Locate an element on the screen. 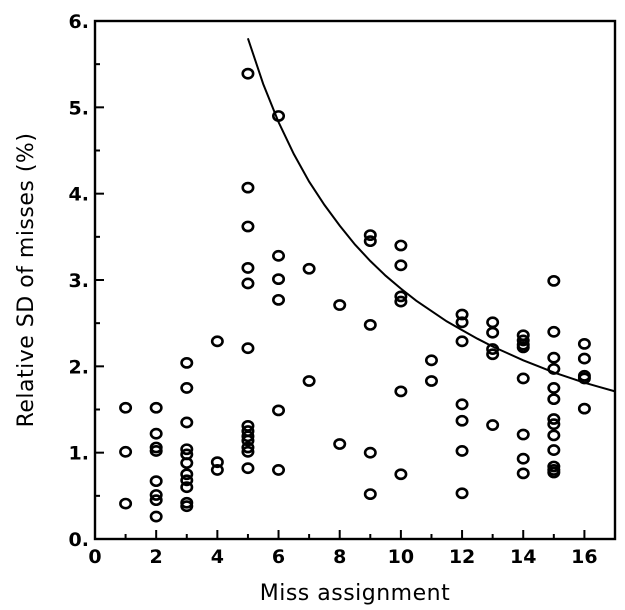 This screenshot has height=610, width=625. x-tick-label: 14 is located at coordinates (523, 557).